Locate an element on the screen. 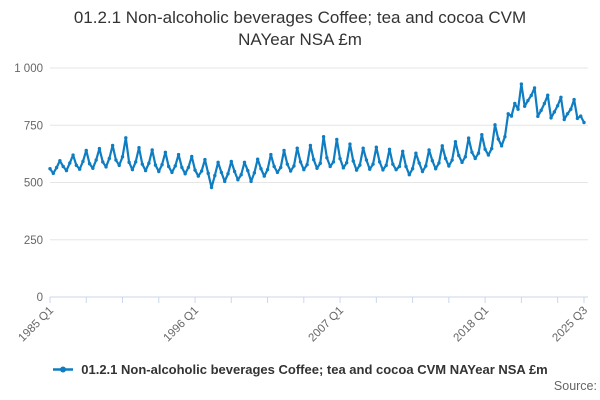 The image size is (600, 400). x-axis-ticks is located at coordinates (317, 300).